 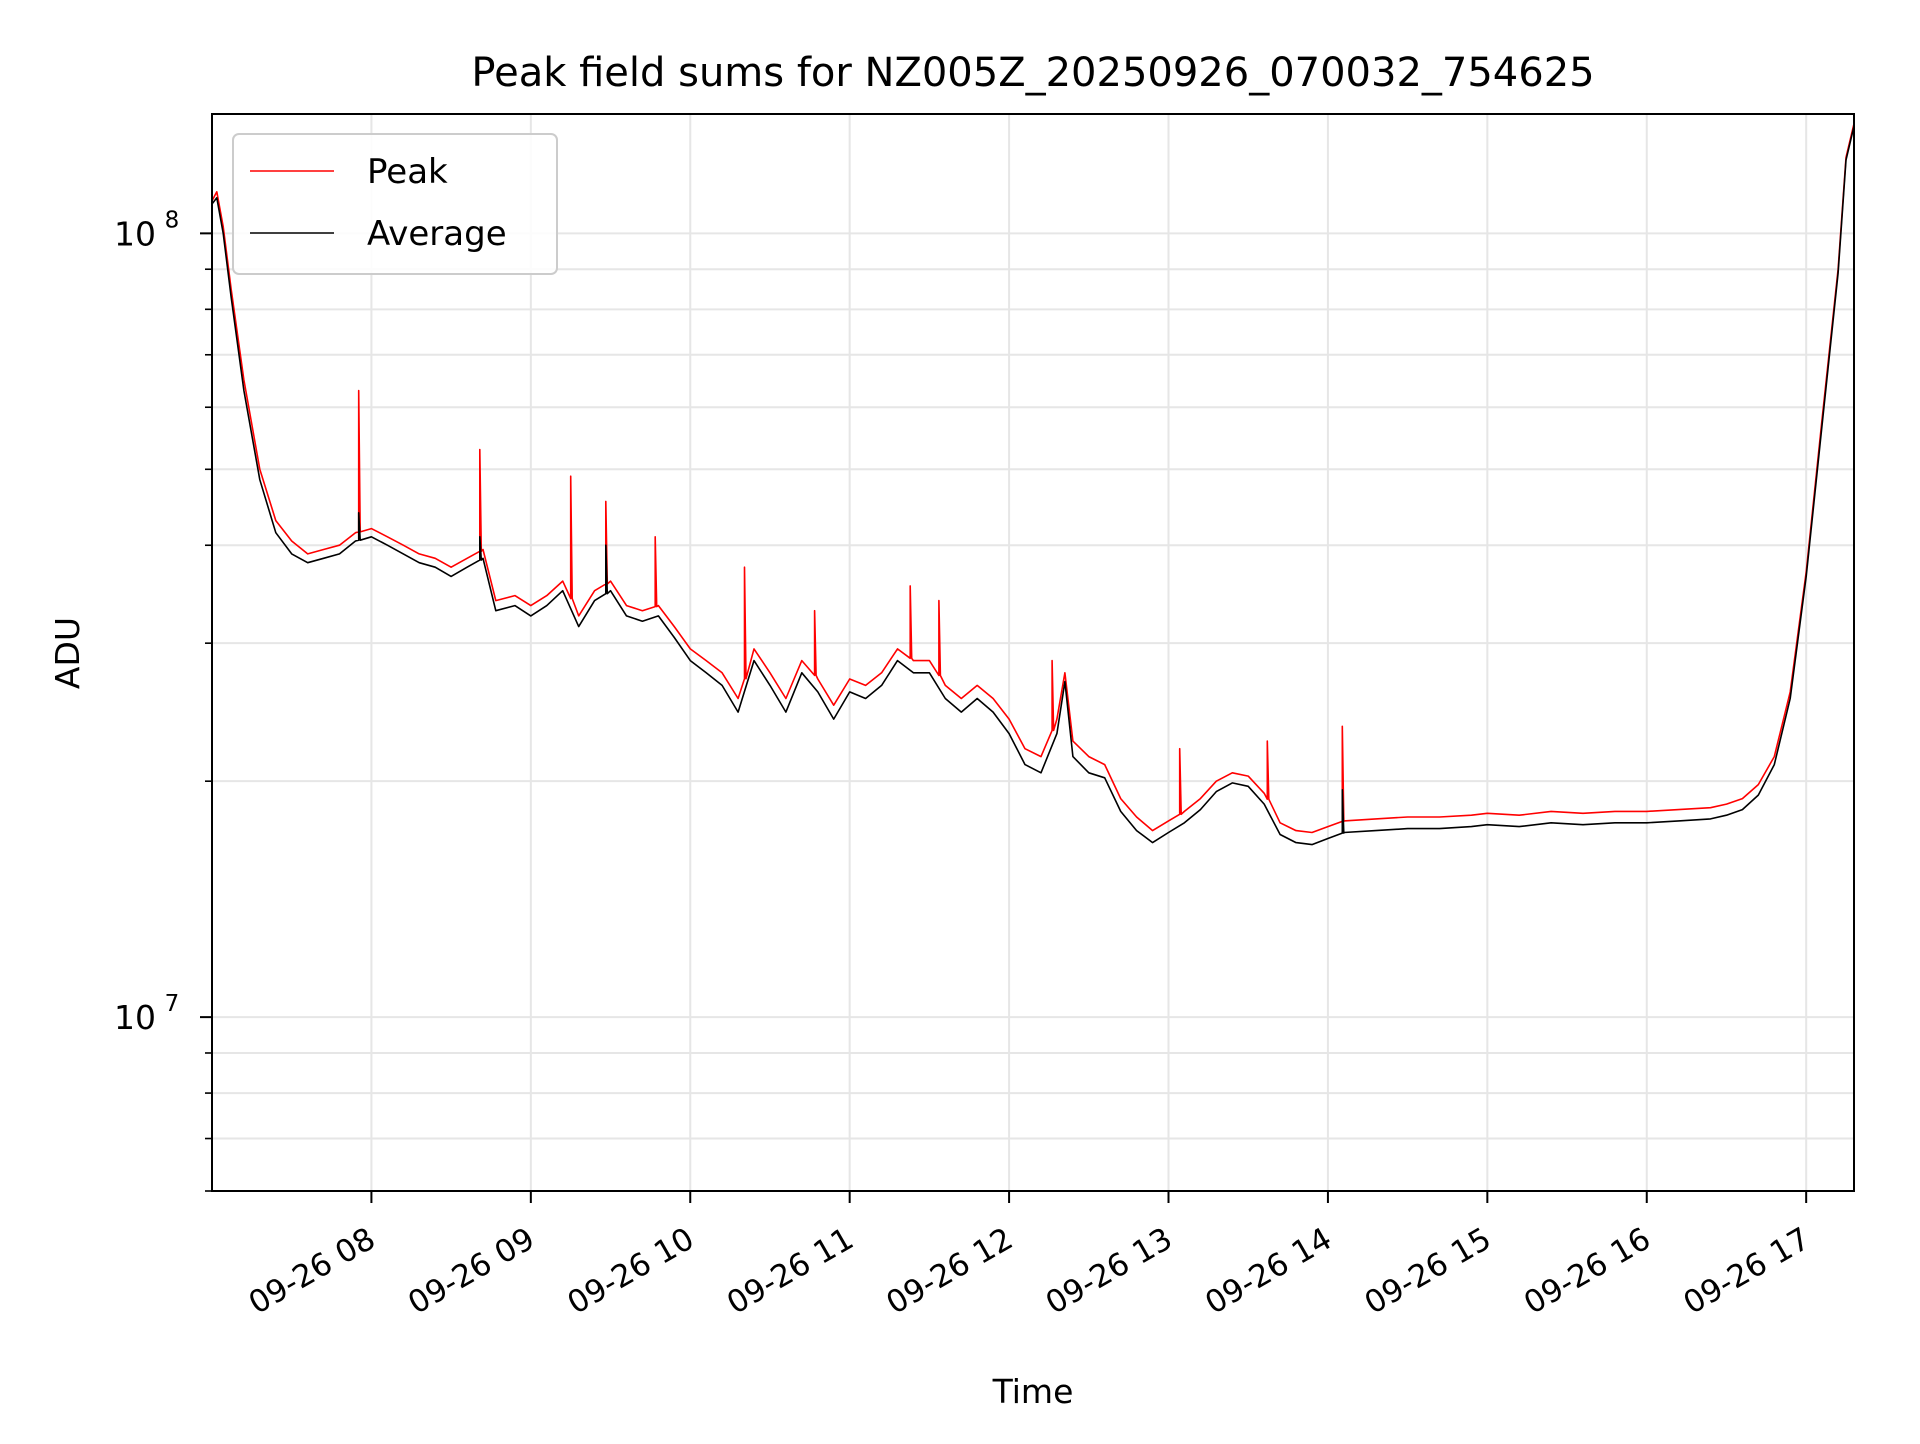 I want to click on legend: Peak Average, so click(x=395, y=204).